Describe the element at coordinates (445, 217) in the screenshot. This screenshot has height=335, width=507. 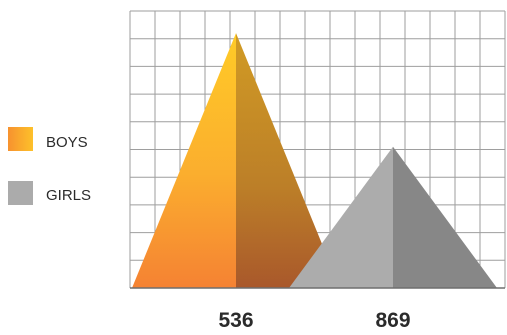
I see `pyramid-girls-shaded-face` at that location.